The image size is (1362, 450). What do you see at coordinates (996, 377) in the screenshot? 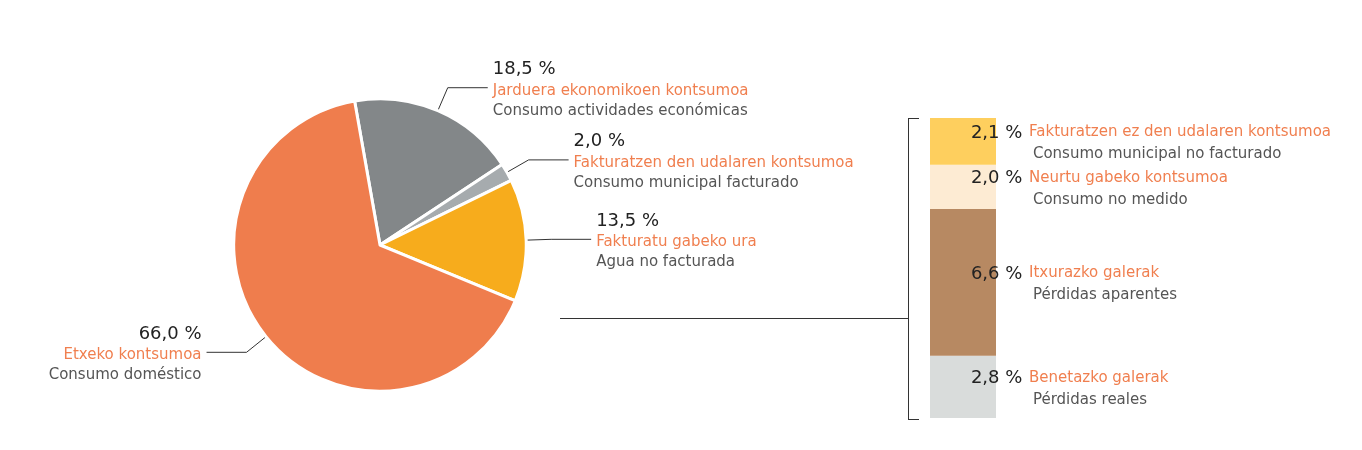
I see `data-label: 2,8 %` at bounding box center [996, 377].